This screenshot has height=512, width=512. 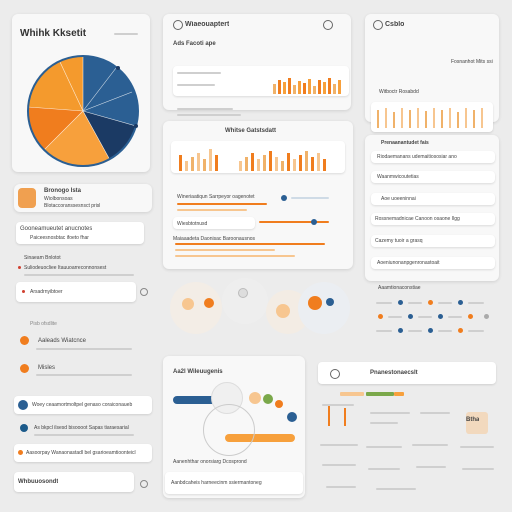 What do you see at coordinates (42, 258) in the screenshot?
I see `left-item3-title: Sinaeam Bnlotot` at bounding box center [42, 258].